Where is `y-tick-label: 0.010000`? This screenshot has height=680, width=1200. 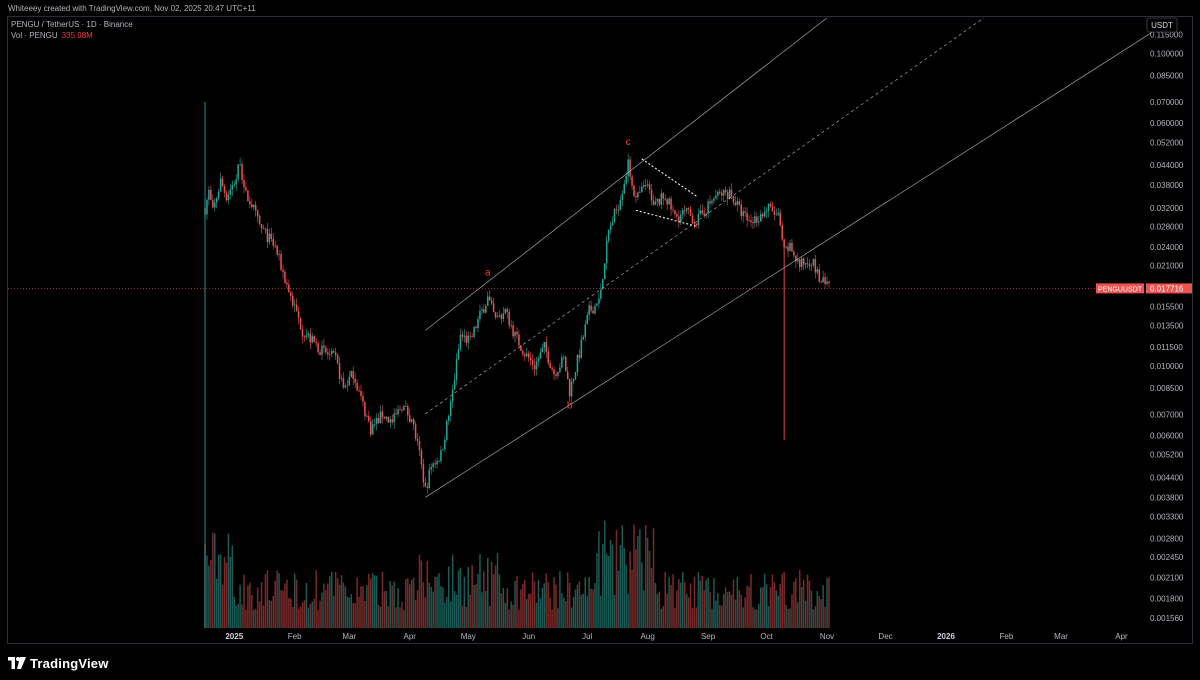
y-tick-label: 0.010000 is located at coordinates (1167, 366).